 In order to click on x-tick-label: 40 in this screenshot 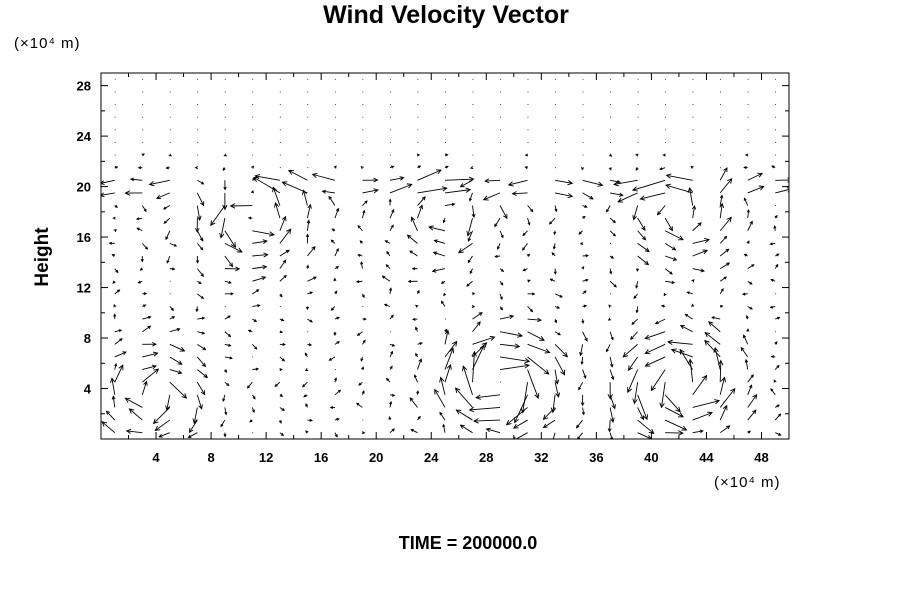, I will do `click(651, 457)`.